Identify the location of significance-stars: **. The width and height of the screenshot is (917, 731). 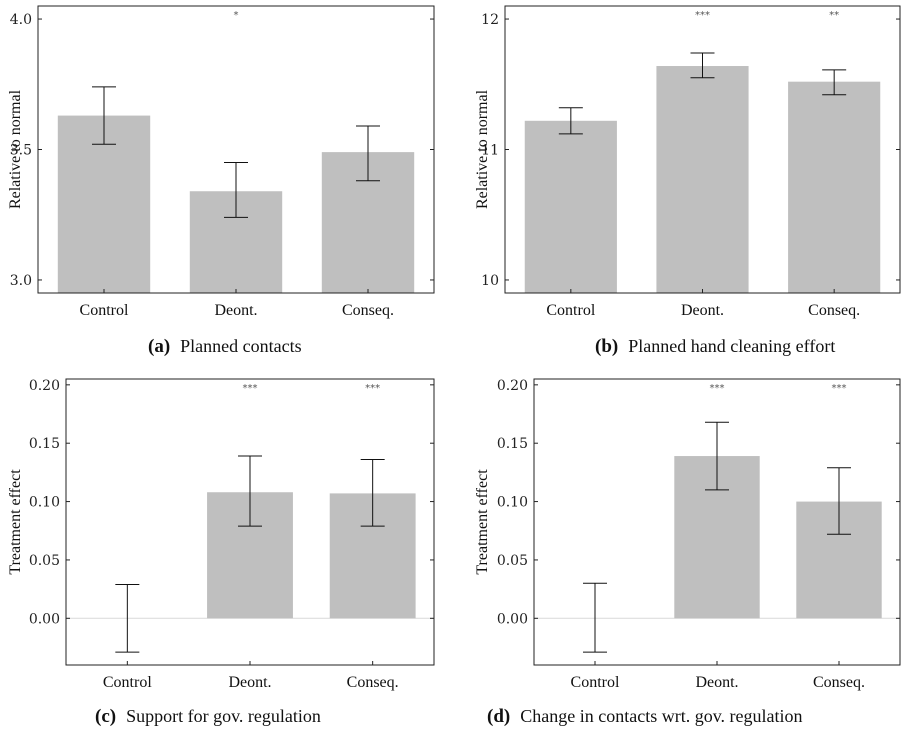
(834, 15).